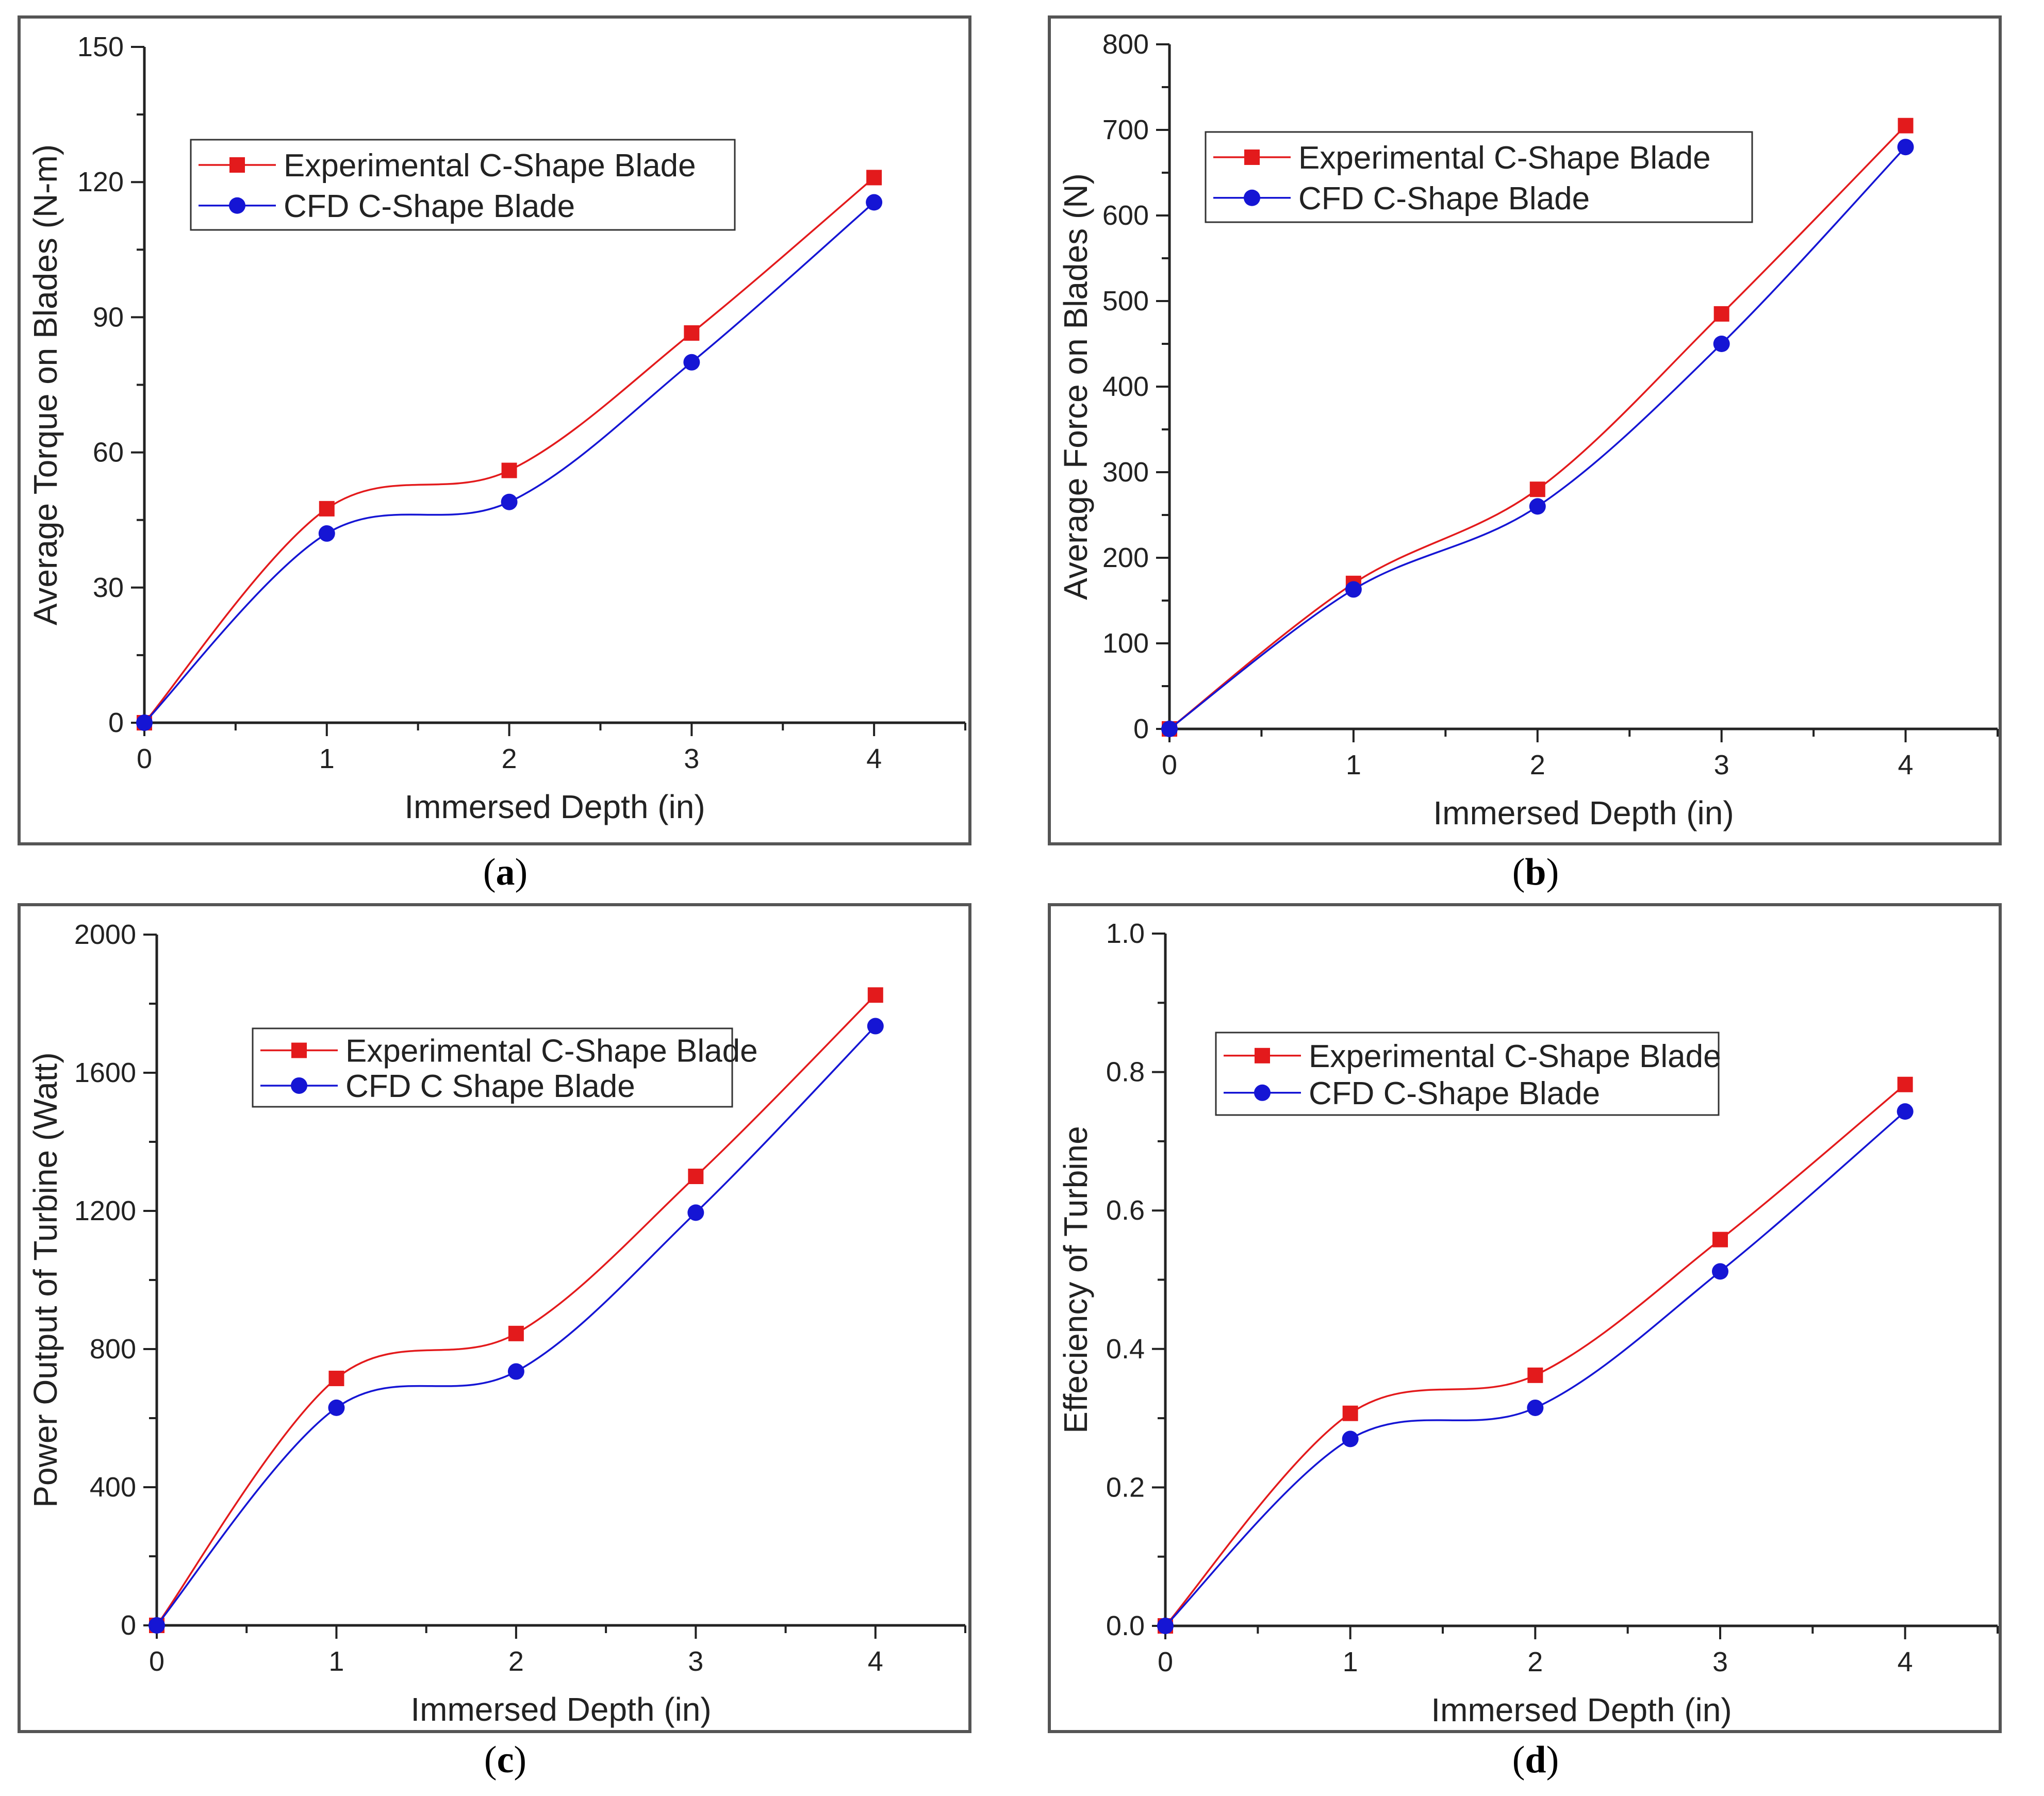 The image size is (2044, 1796). I want to click on y-tick-label: 0.4, so click(1125, 1349).